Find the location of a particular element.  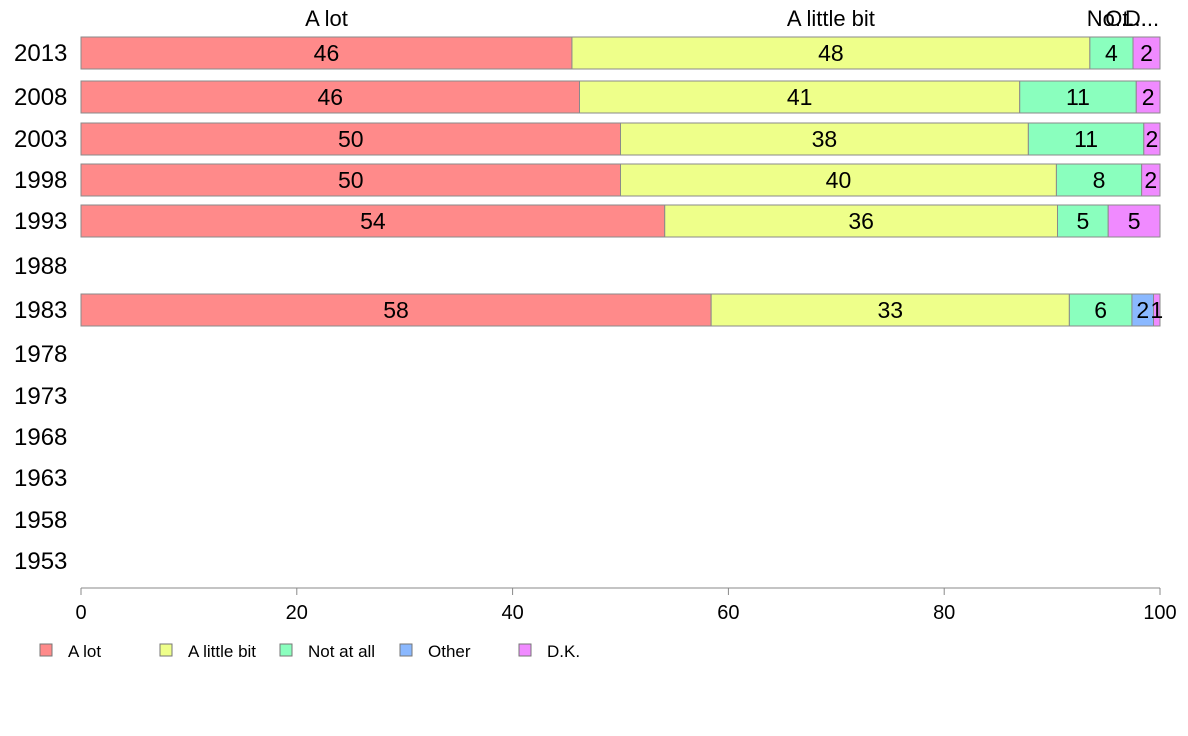

row-1998: 1998 50 40 8 2 is located at coordinates (587, 180).